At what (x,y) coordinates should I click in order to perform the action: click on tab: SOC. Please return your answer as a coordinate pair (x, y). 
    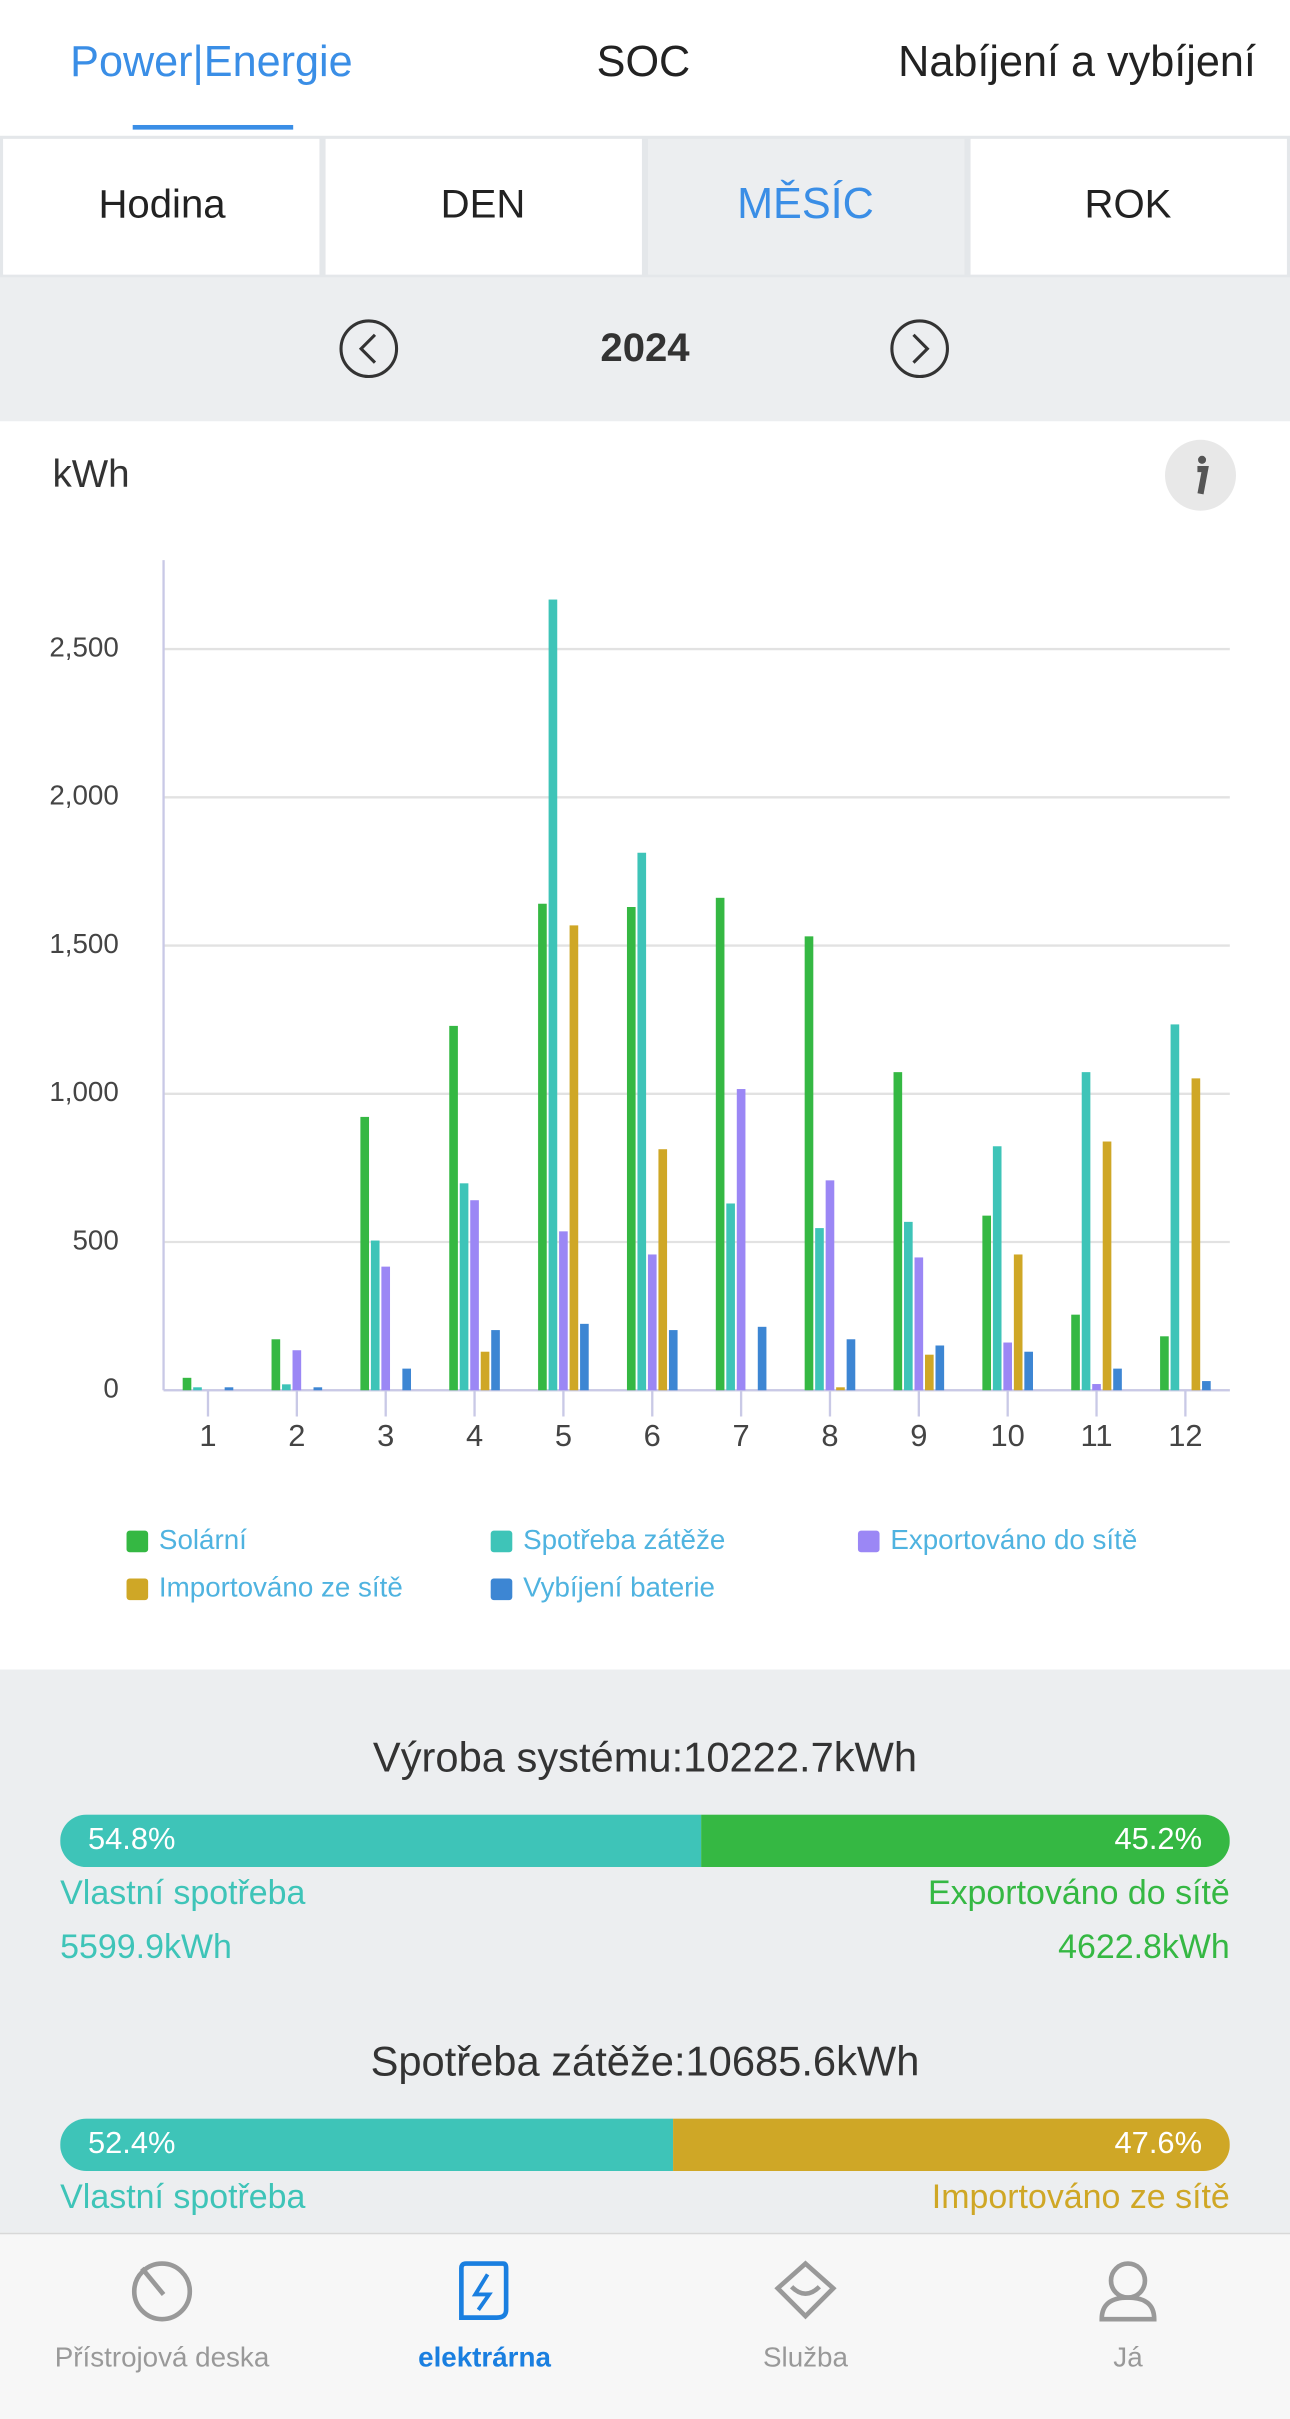
    Looking at the image, I should click on (644, 62).